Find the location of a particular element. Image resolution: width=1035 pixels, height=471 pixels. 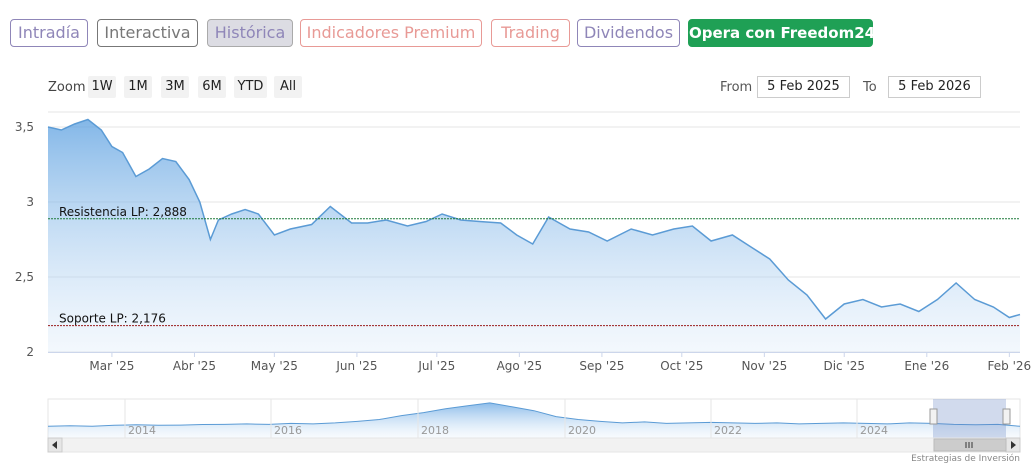

navigator-area is located at coordinates (534, 420).